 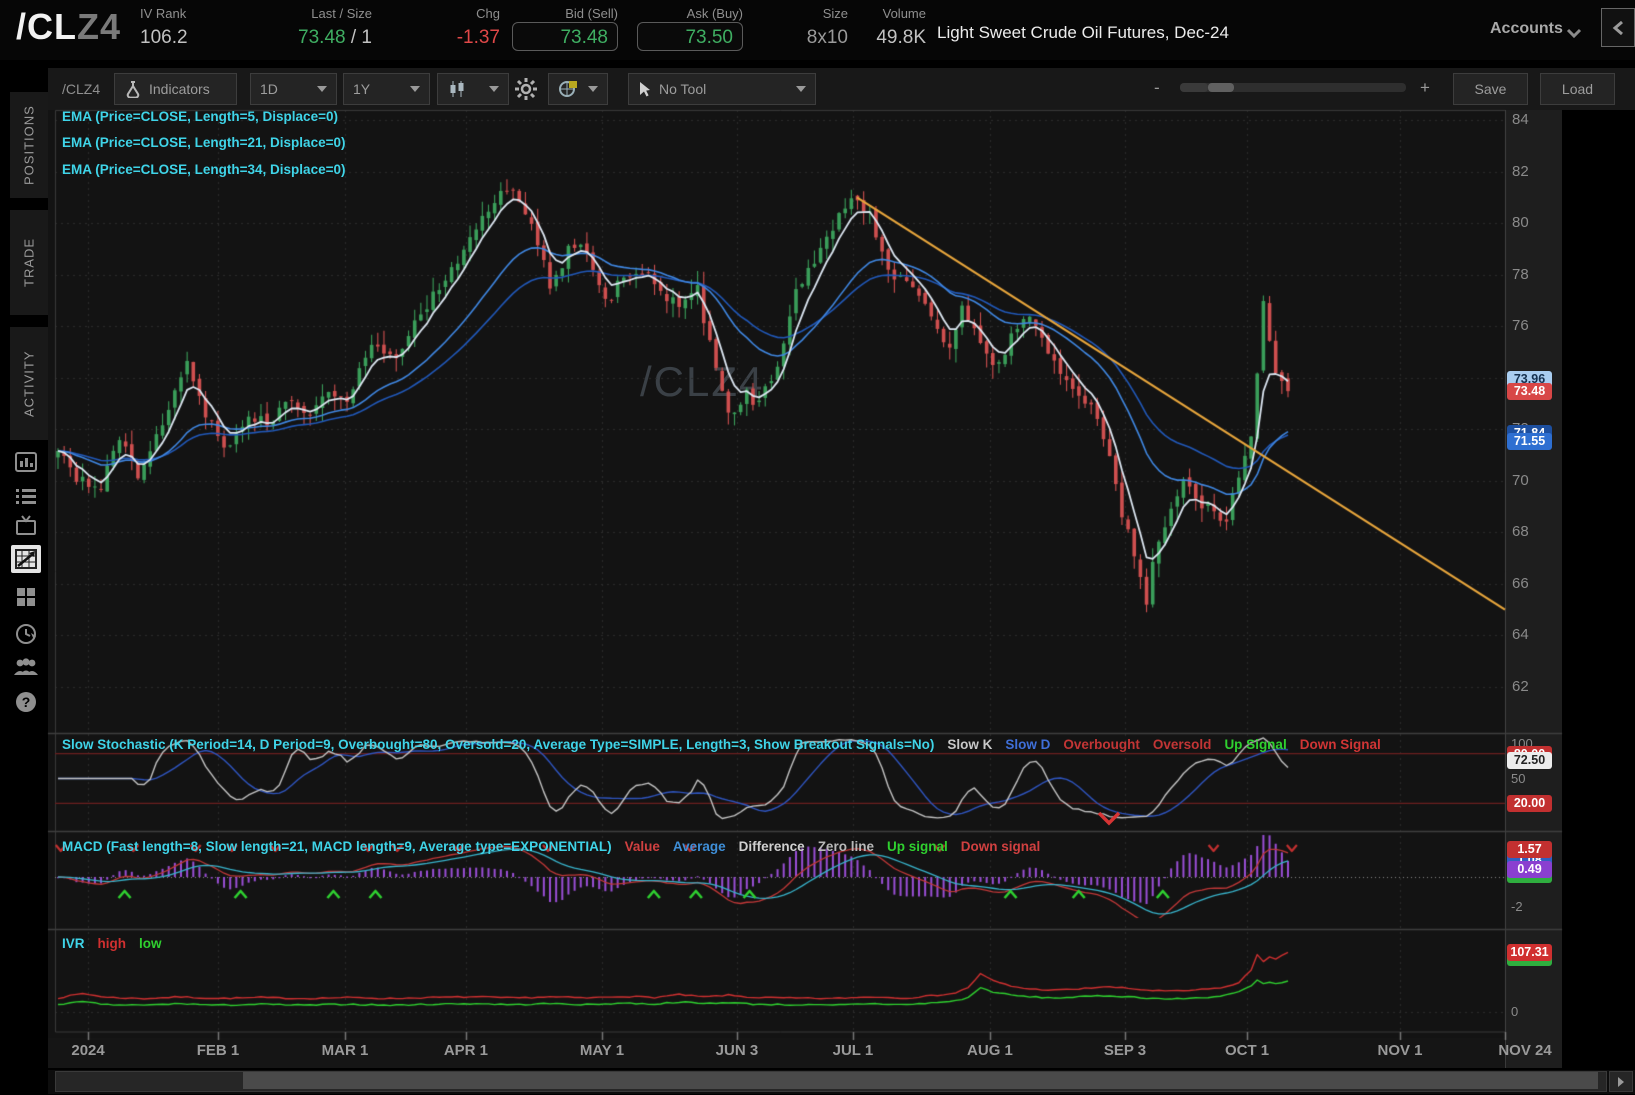 I want to click on ivr-low-legend: low, so click(x=150, y=943).